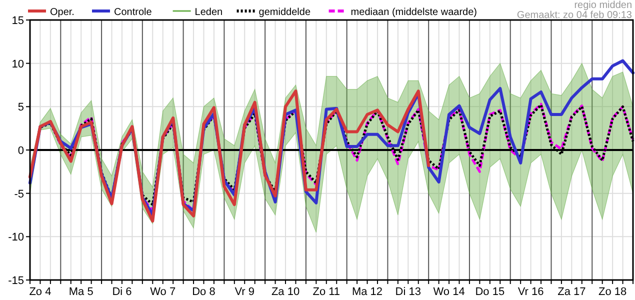 The image size is (635, 300). I want to click on x-tick-label: Za 17, so click(572, 292).